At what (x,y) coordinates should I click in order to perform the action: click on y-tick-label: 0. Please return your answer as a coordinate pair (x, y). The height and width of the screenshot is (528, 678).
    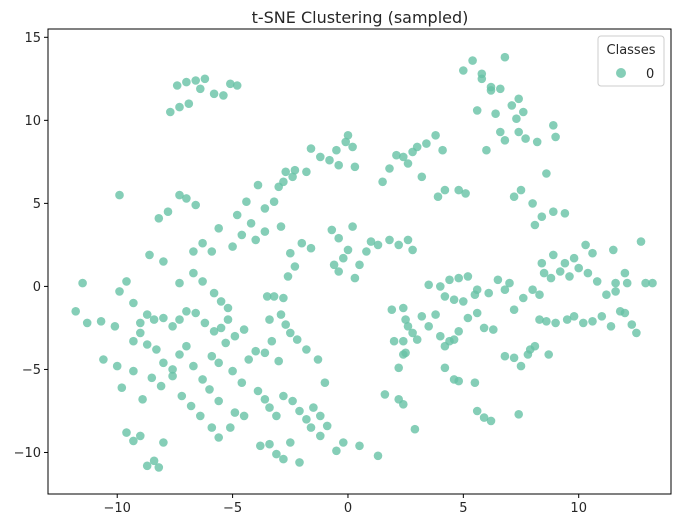
    Looking at the image, I should click on (37, 287).